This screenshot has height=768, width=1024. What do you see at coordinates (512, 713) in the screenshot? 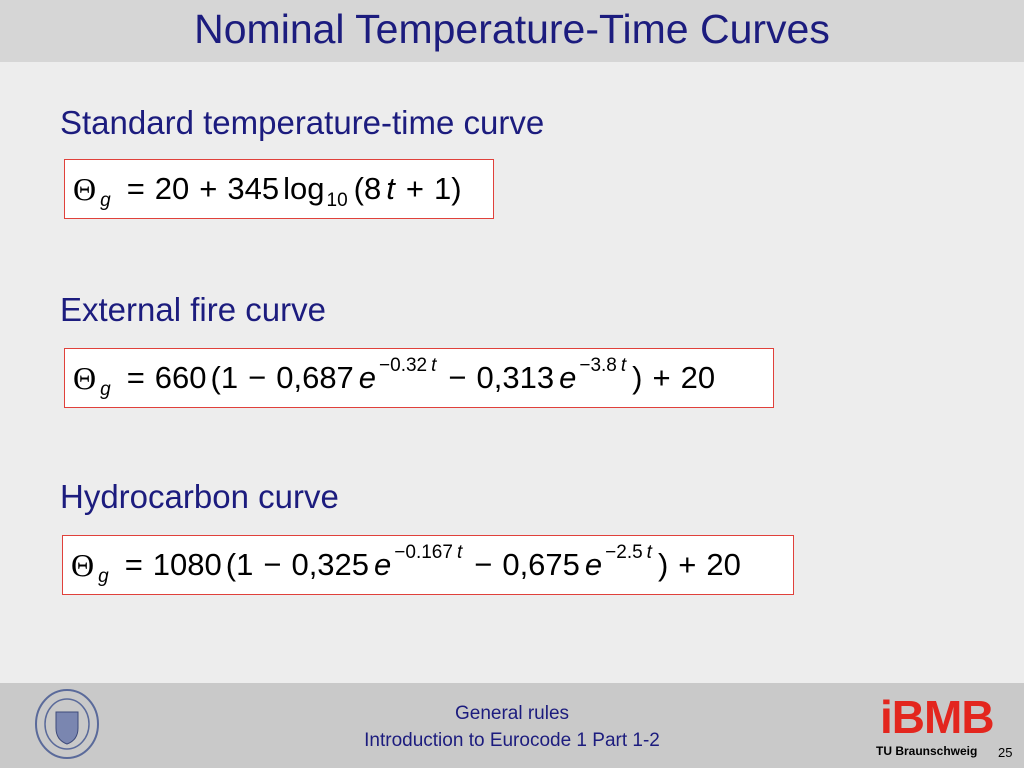
I see `footer-line: General rules` at bounding box center [512, 713].